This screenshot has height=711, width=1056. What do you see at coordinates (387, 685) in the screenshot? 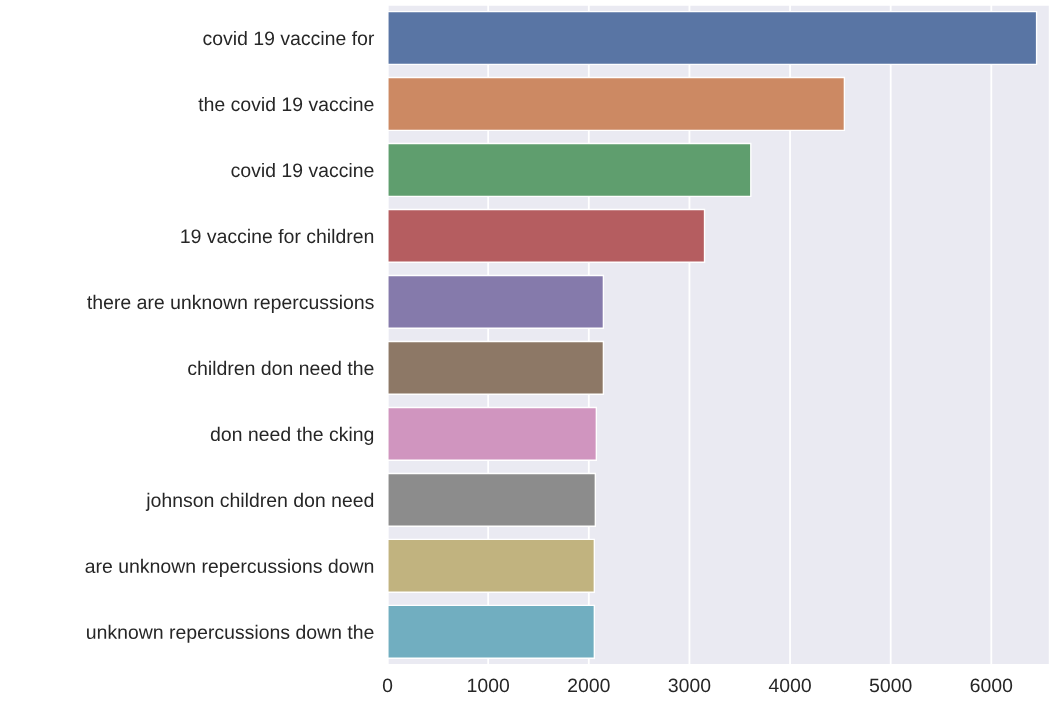
I see `x-tick-label: 0` at bounding box center [387, 685].